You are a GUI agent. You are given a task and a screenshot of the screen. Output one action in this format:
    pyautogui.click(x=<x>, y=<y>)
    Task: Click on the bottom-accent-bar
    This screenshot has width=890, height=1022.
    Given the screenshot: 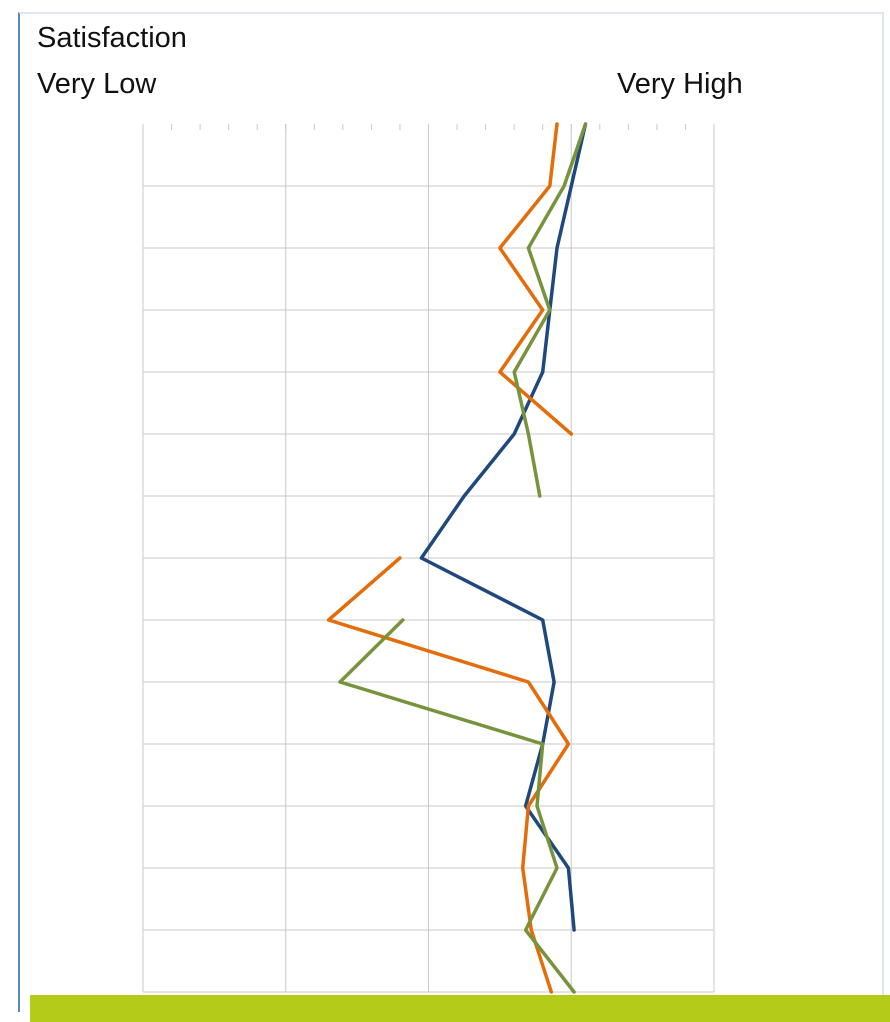 What is the action you would take?
    pyautogui.click(x=460, y=1008)
    